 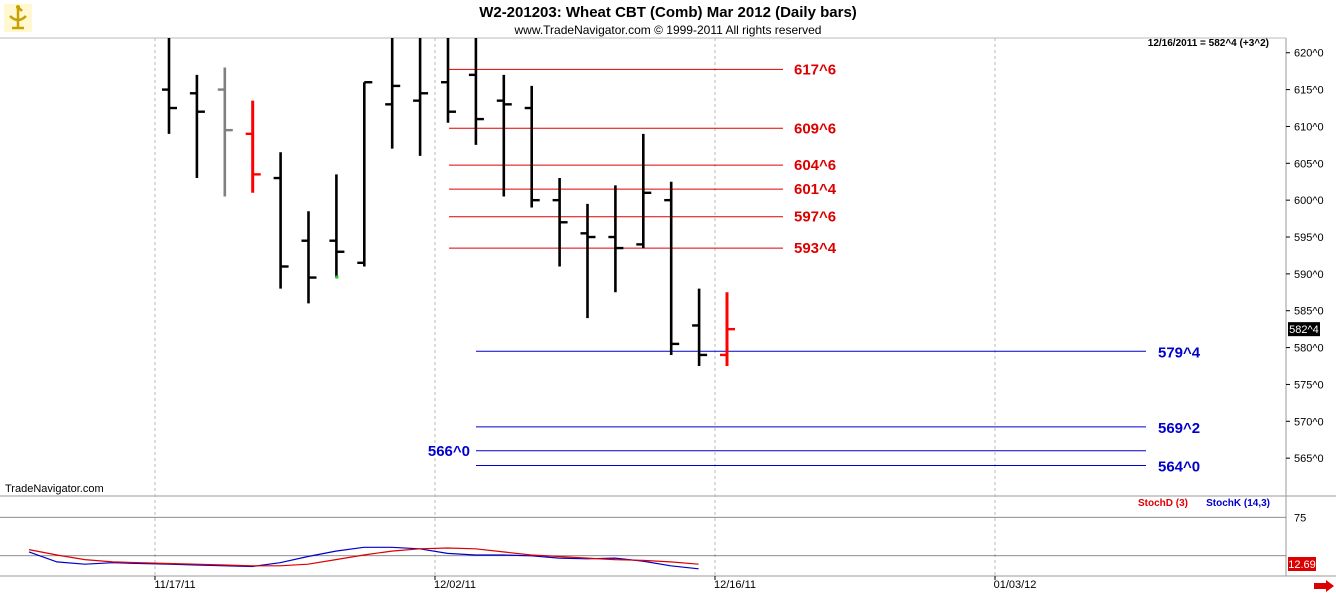 I want to click on trade-navigator-logo, so click(x=18, y=18).